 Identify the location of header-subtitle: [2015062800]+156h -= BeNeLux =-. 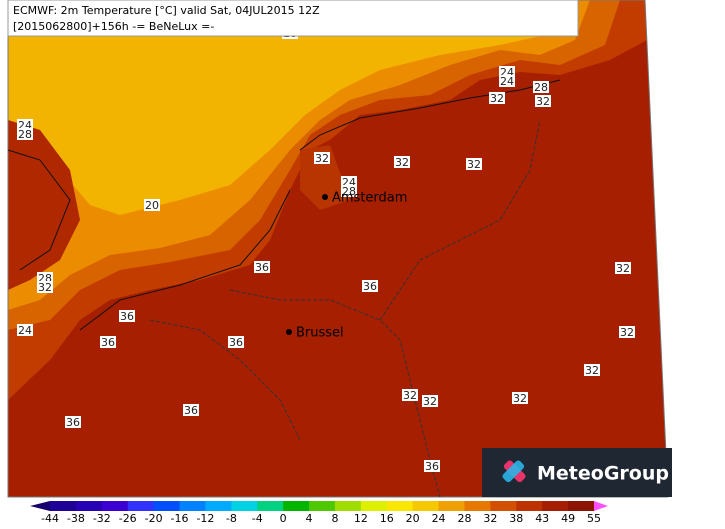
(113, 26).